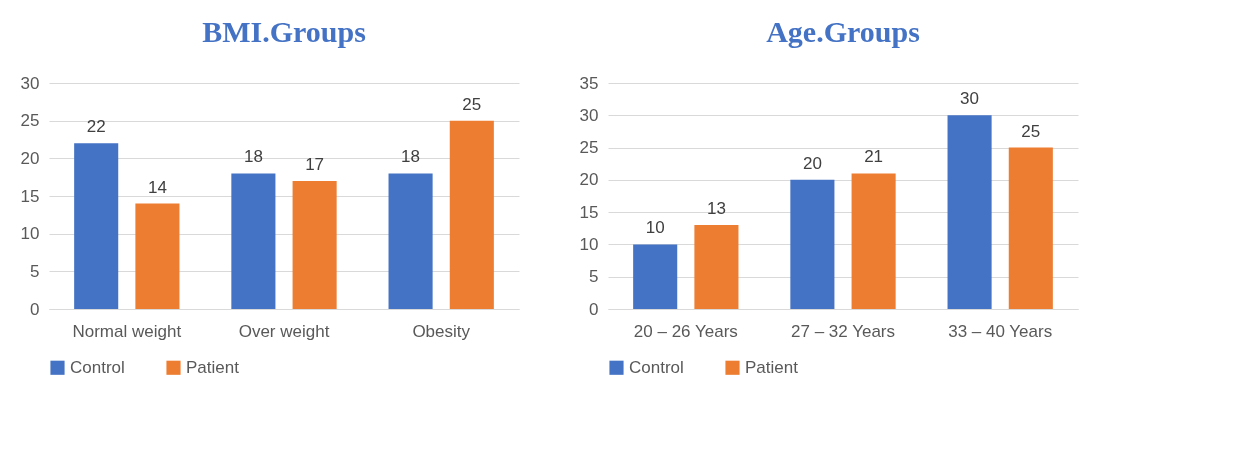 The image size is (1236, 455). What do you see at coordinates (970, 99) in the screenshot?
I see `data-label: 30` at bounding box center [970, 99].